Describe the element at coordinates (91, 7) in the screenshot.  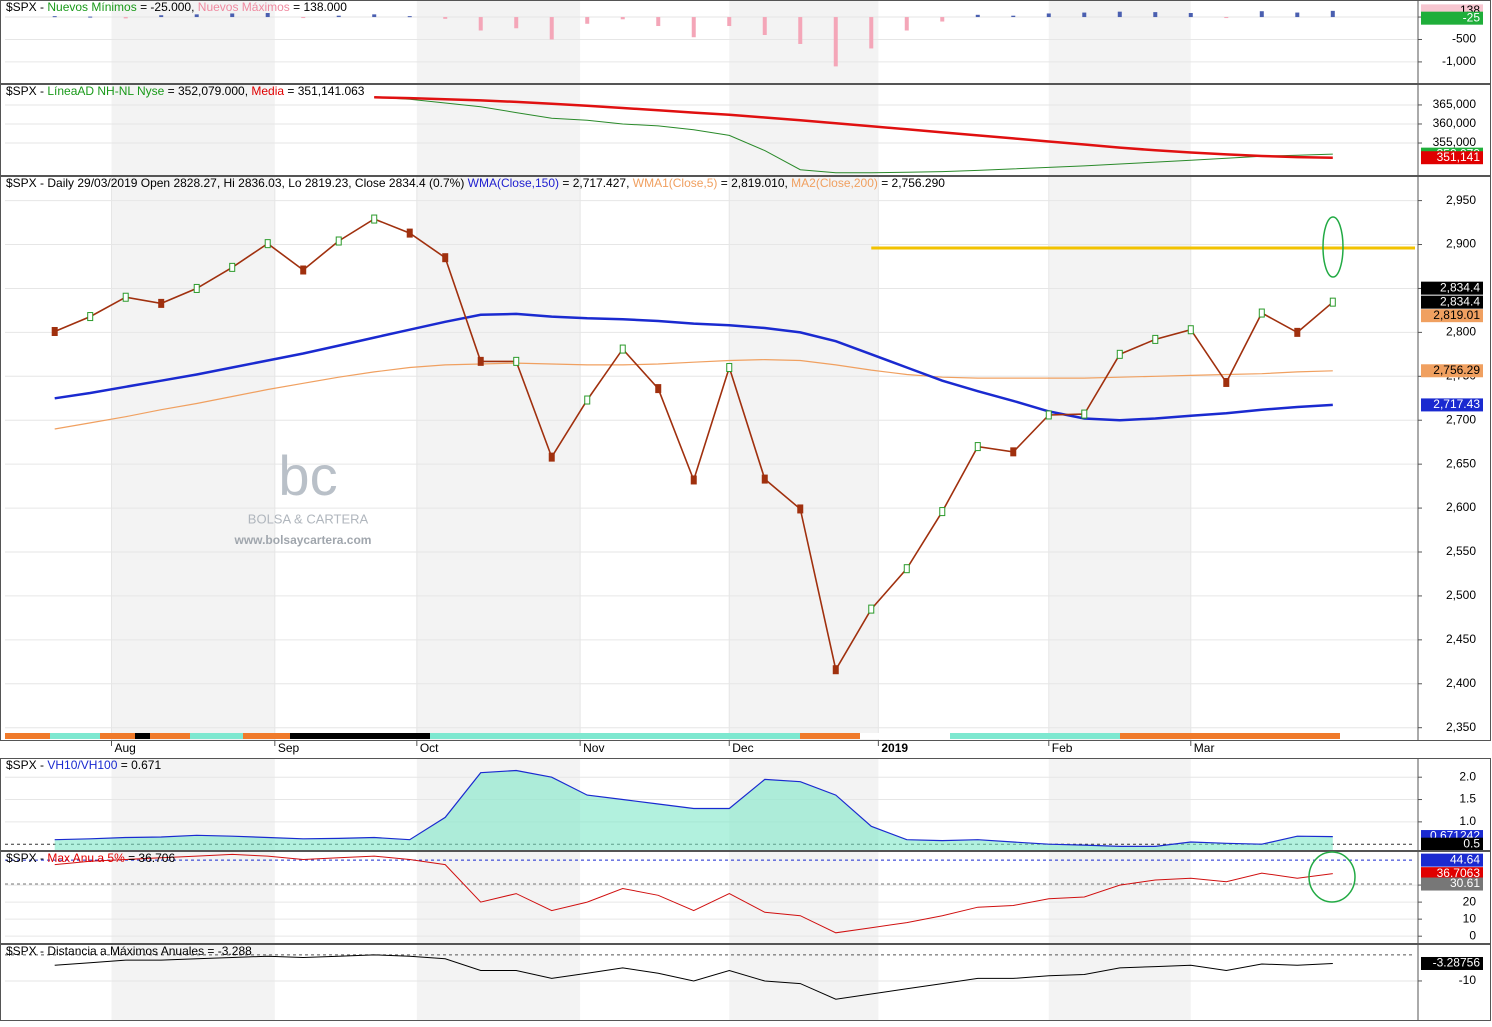
I see `title-part: Nuevos Mínimos` at that location.